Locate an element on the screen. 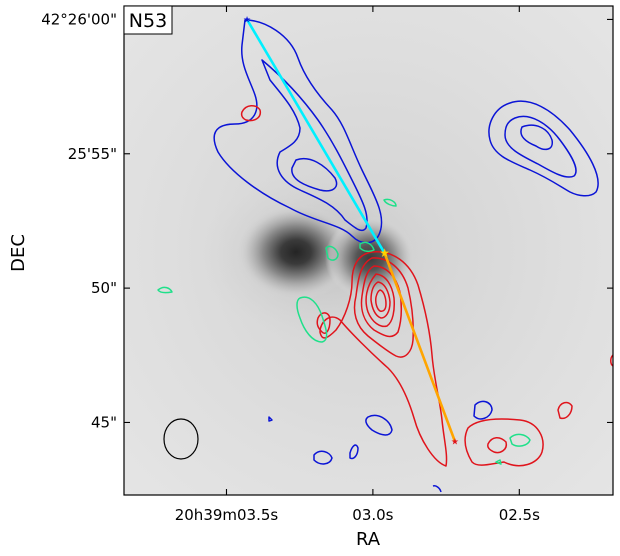 This screenshot has height=556, width=620. emission-peak-right is located at coordinates (370, 258).